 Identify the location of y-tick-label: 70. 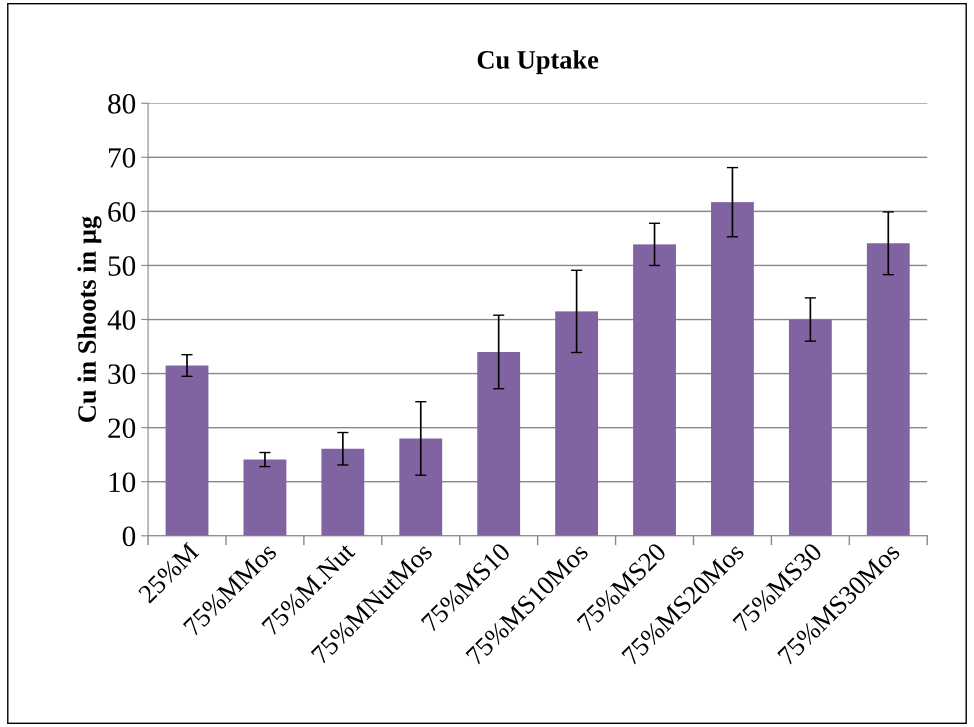
(122, 158).